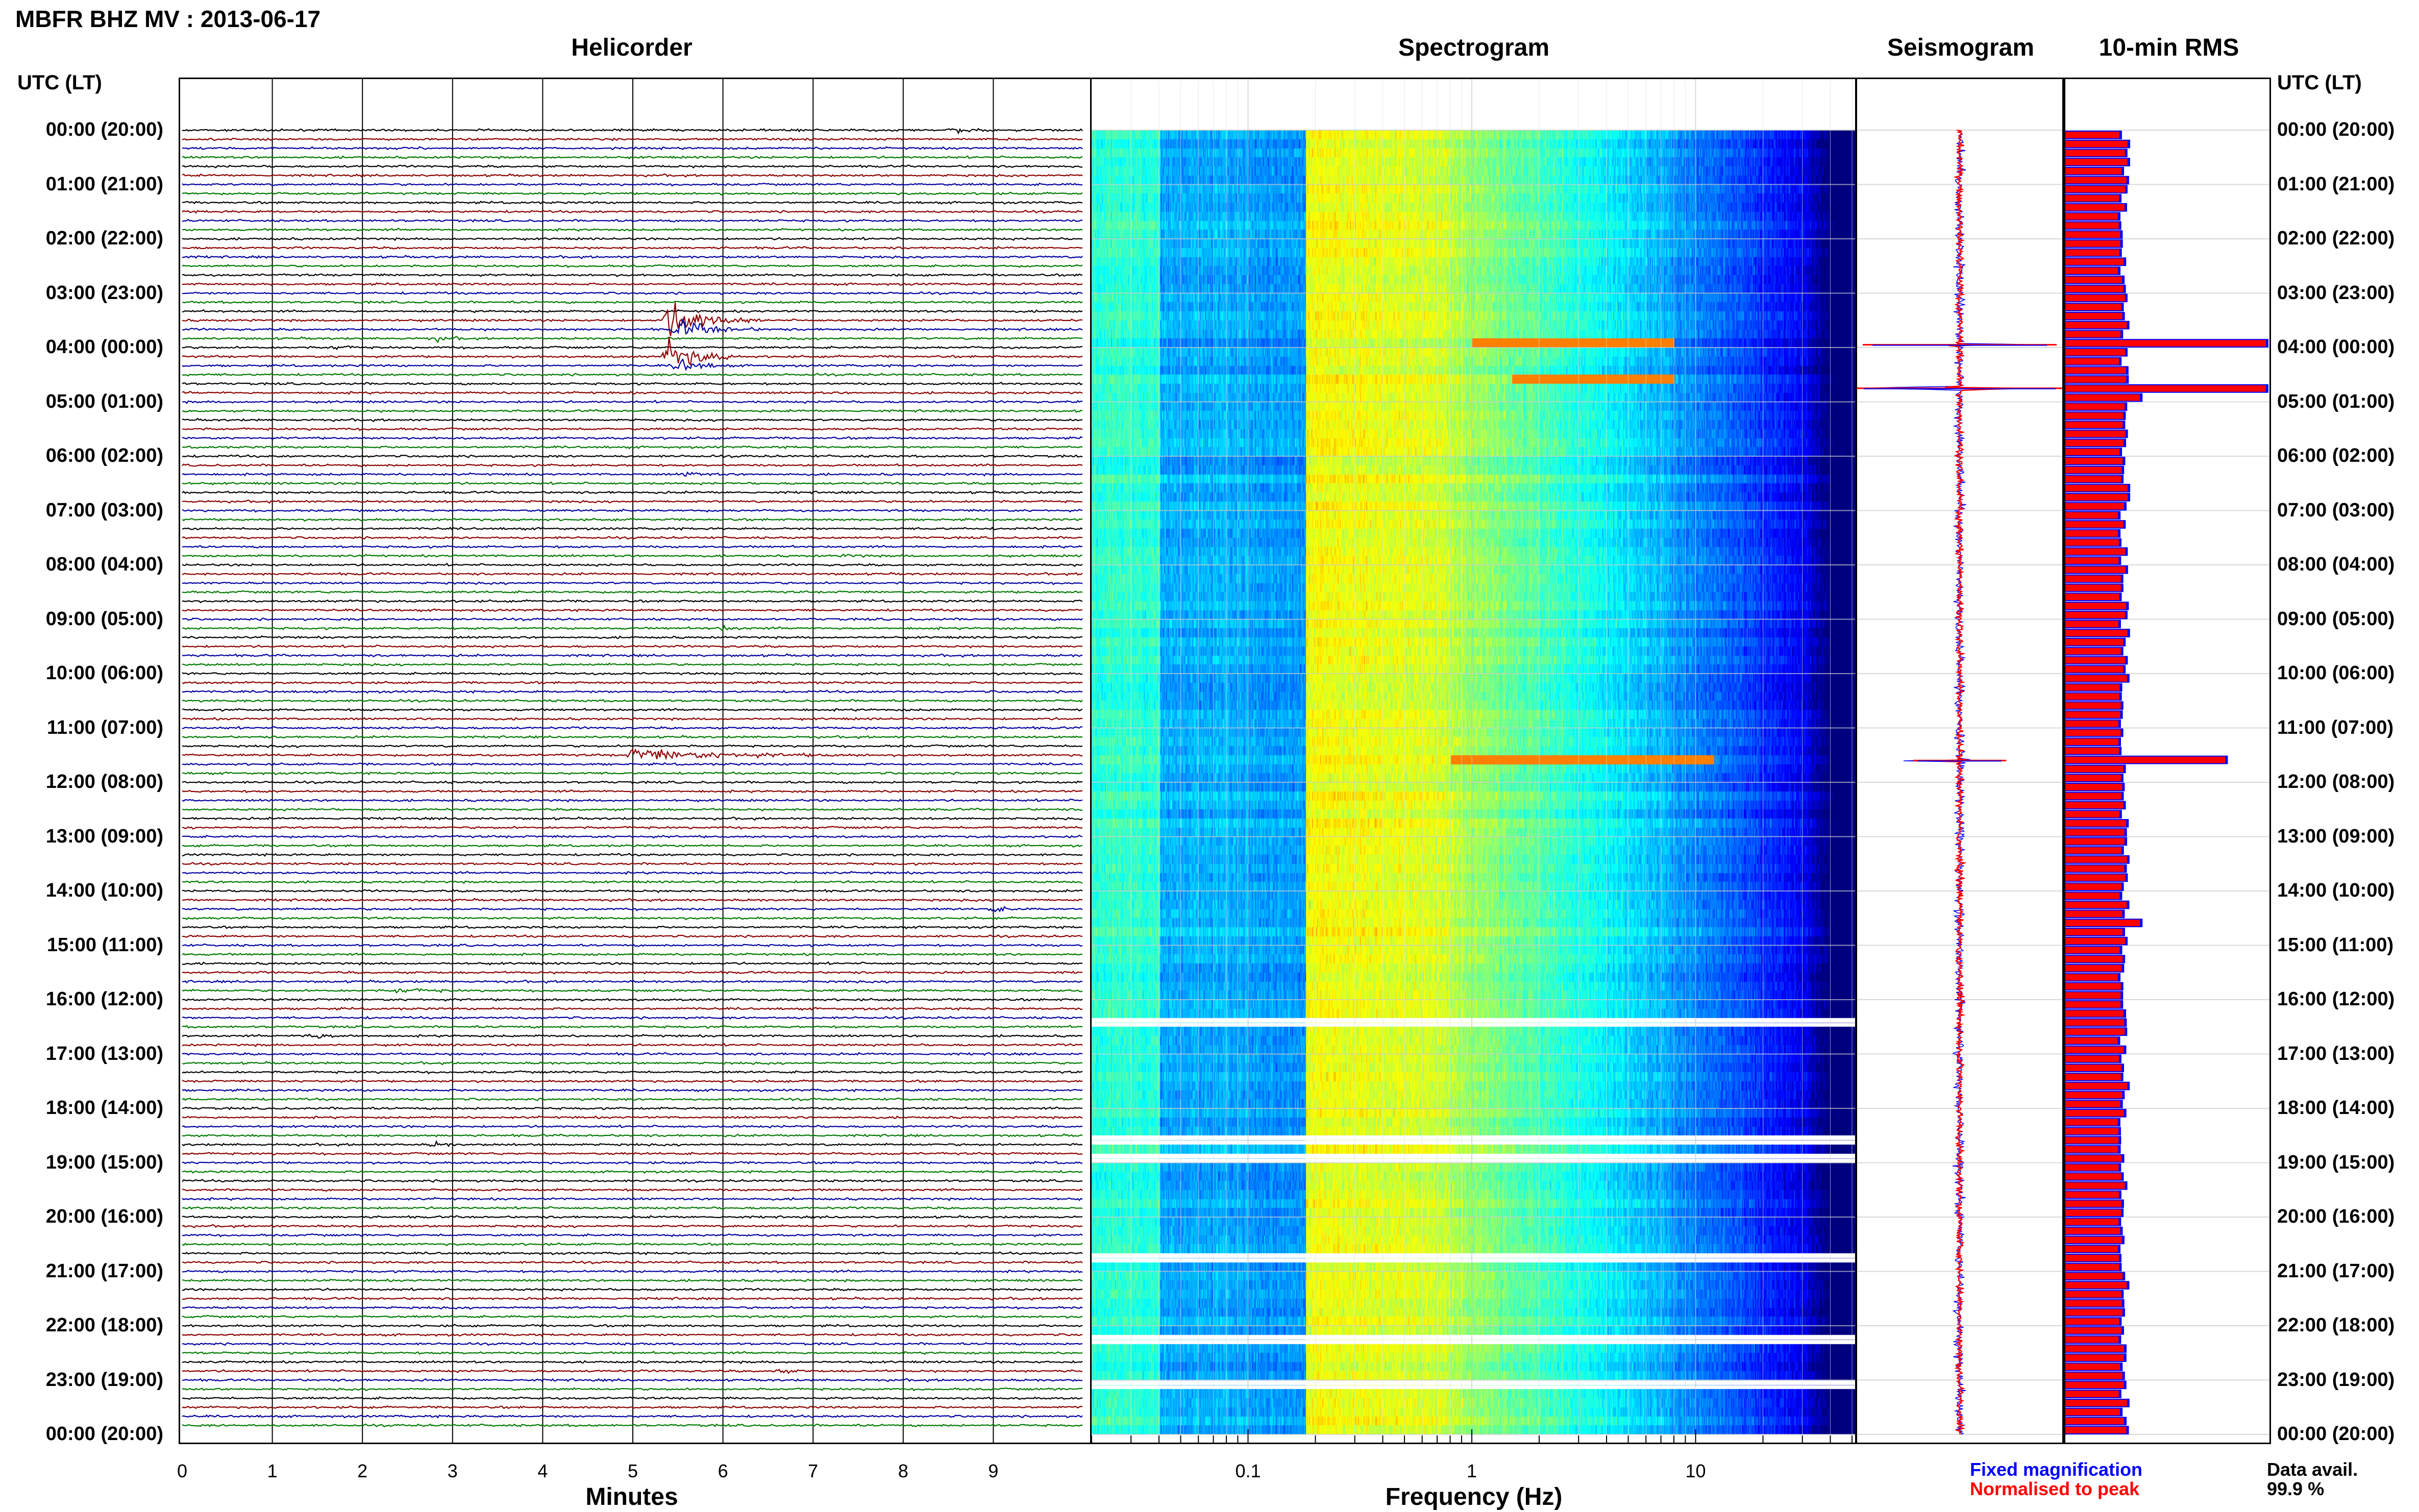 The height and width of the screenshot is (1512, 2419). What do you see at coordinates (2336, 129) in the screenshot?
I see `hour-label-right: 00:00 (20:00)` at bounding box center [2336, 129].